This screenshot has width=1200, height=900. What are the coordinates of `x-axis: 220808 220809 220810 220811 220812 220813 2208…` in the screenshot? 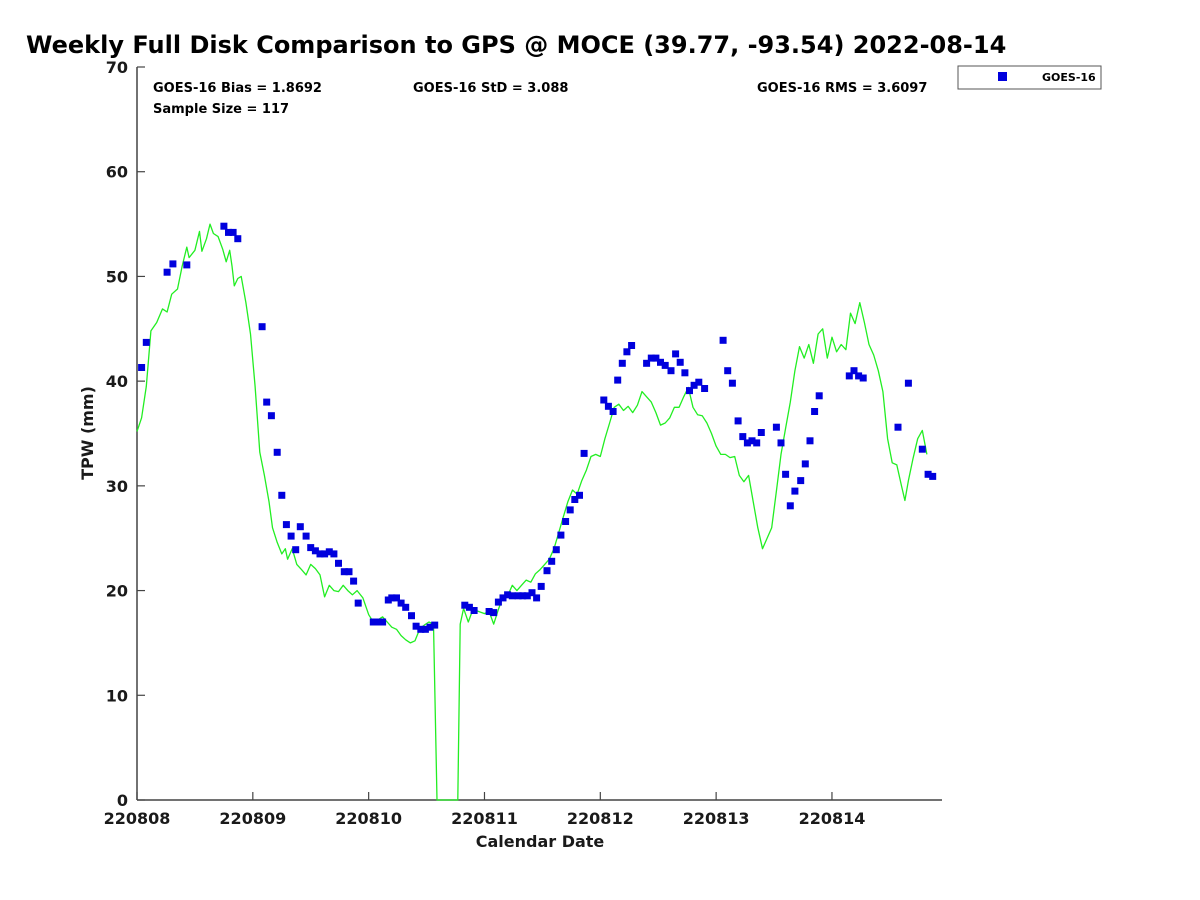 It's located at (485, 810).